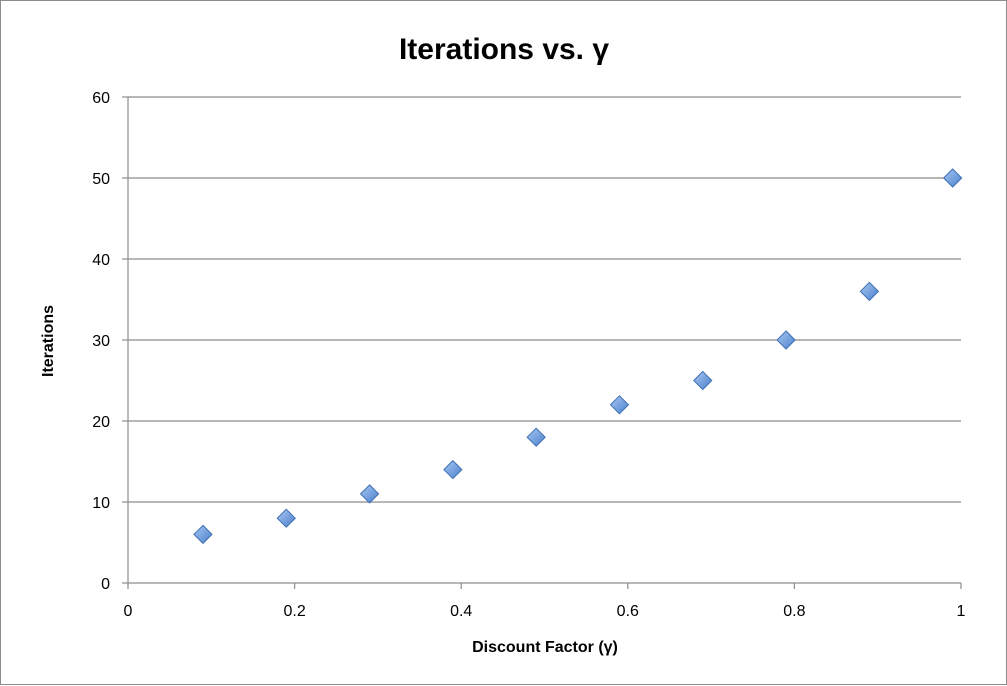 Image resolution: width=1007 pixels, height=686 pixels. I want to click on y-axis-label: Iterations, so click(48, 341).